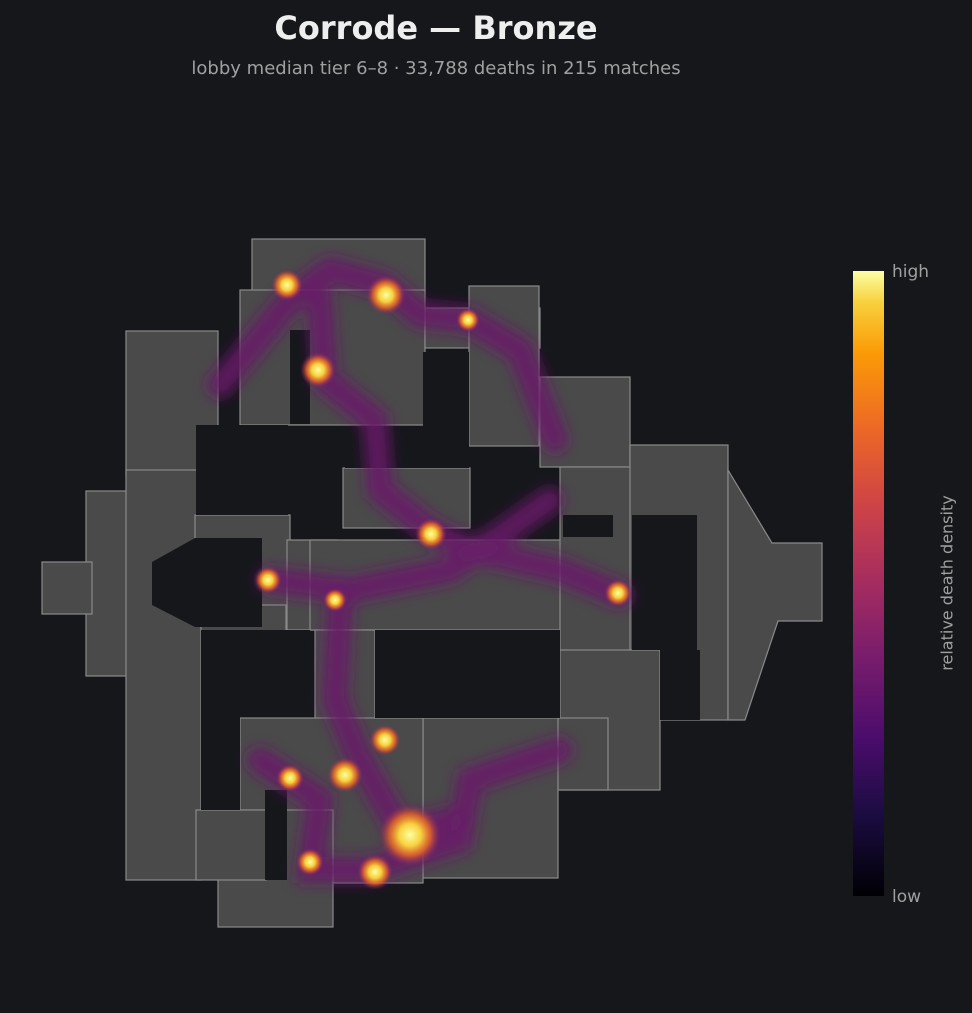 The image size is (972, 1013). Describe the element at coordinates (910, 272) in the screenshot. I see `colorbar-high: high` at that location.